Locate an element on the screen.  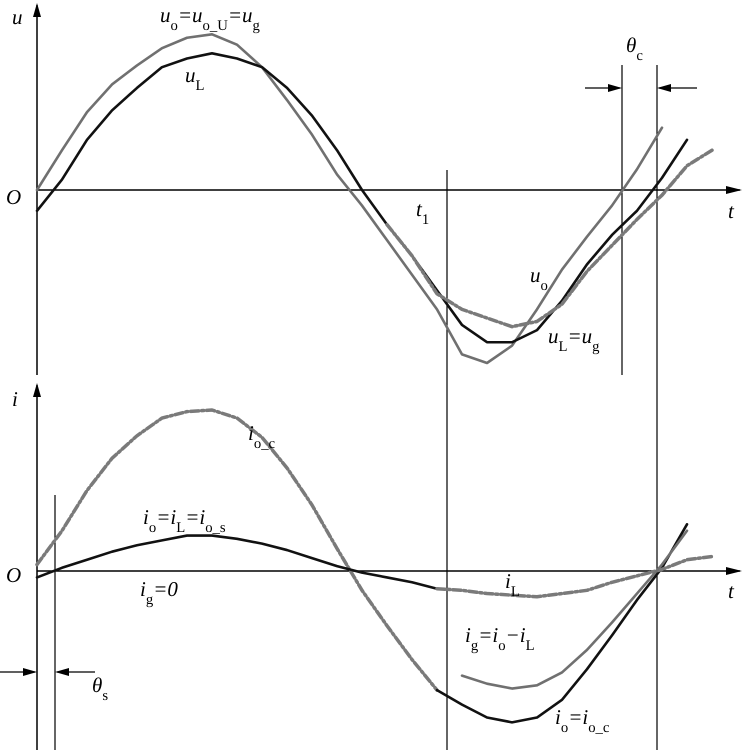
series-label: u$_{L}$=u$_{g}$ is located at coordinates (574, 339).